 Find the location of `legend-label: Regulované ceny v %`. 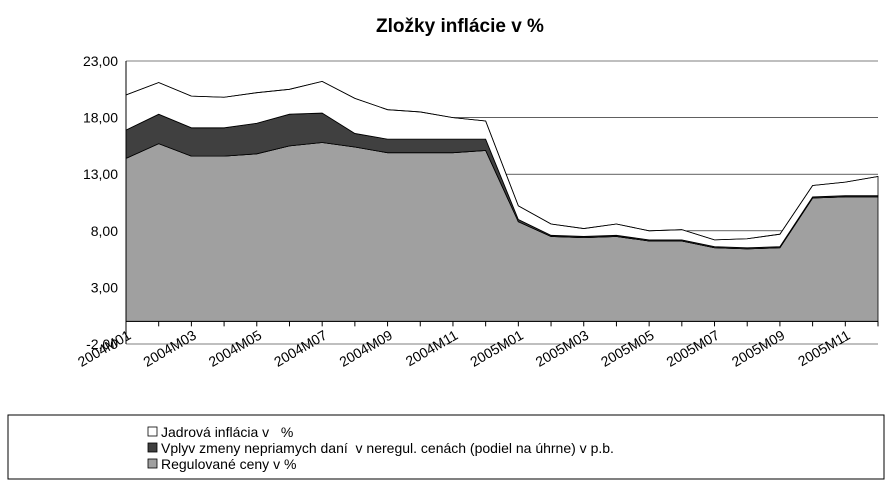

legend-label: Regulované ceny v % is located at coordinates (228, 464).